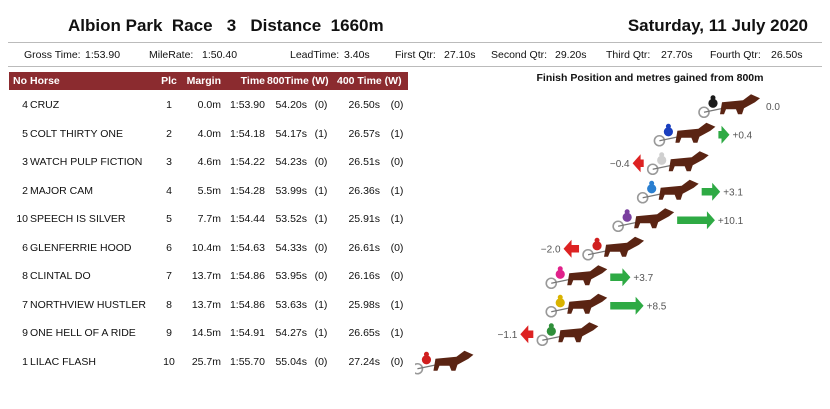 This screenshot has height=409, width=830. I want to click on 400m-time-cell: 27.24s, so click(364, 361).